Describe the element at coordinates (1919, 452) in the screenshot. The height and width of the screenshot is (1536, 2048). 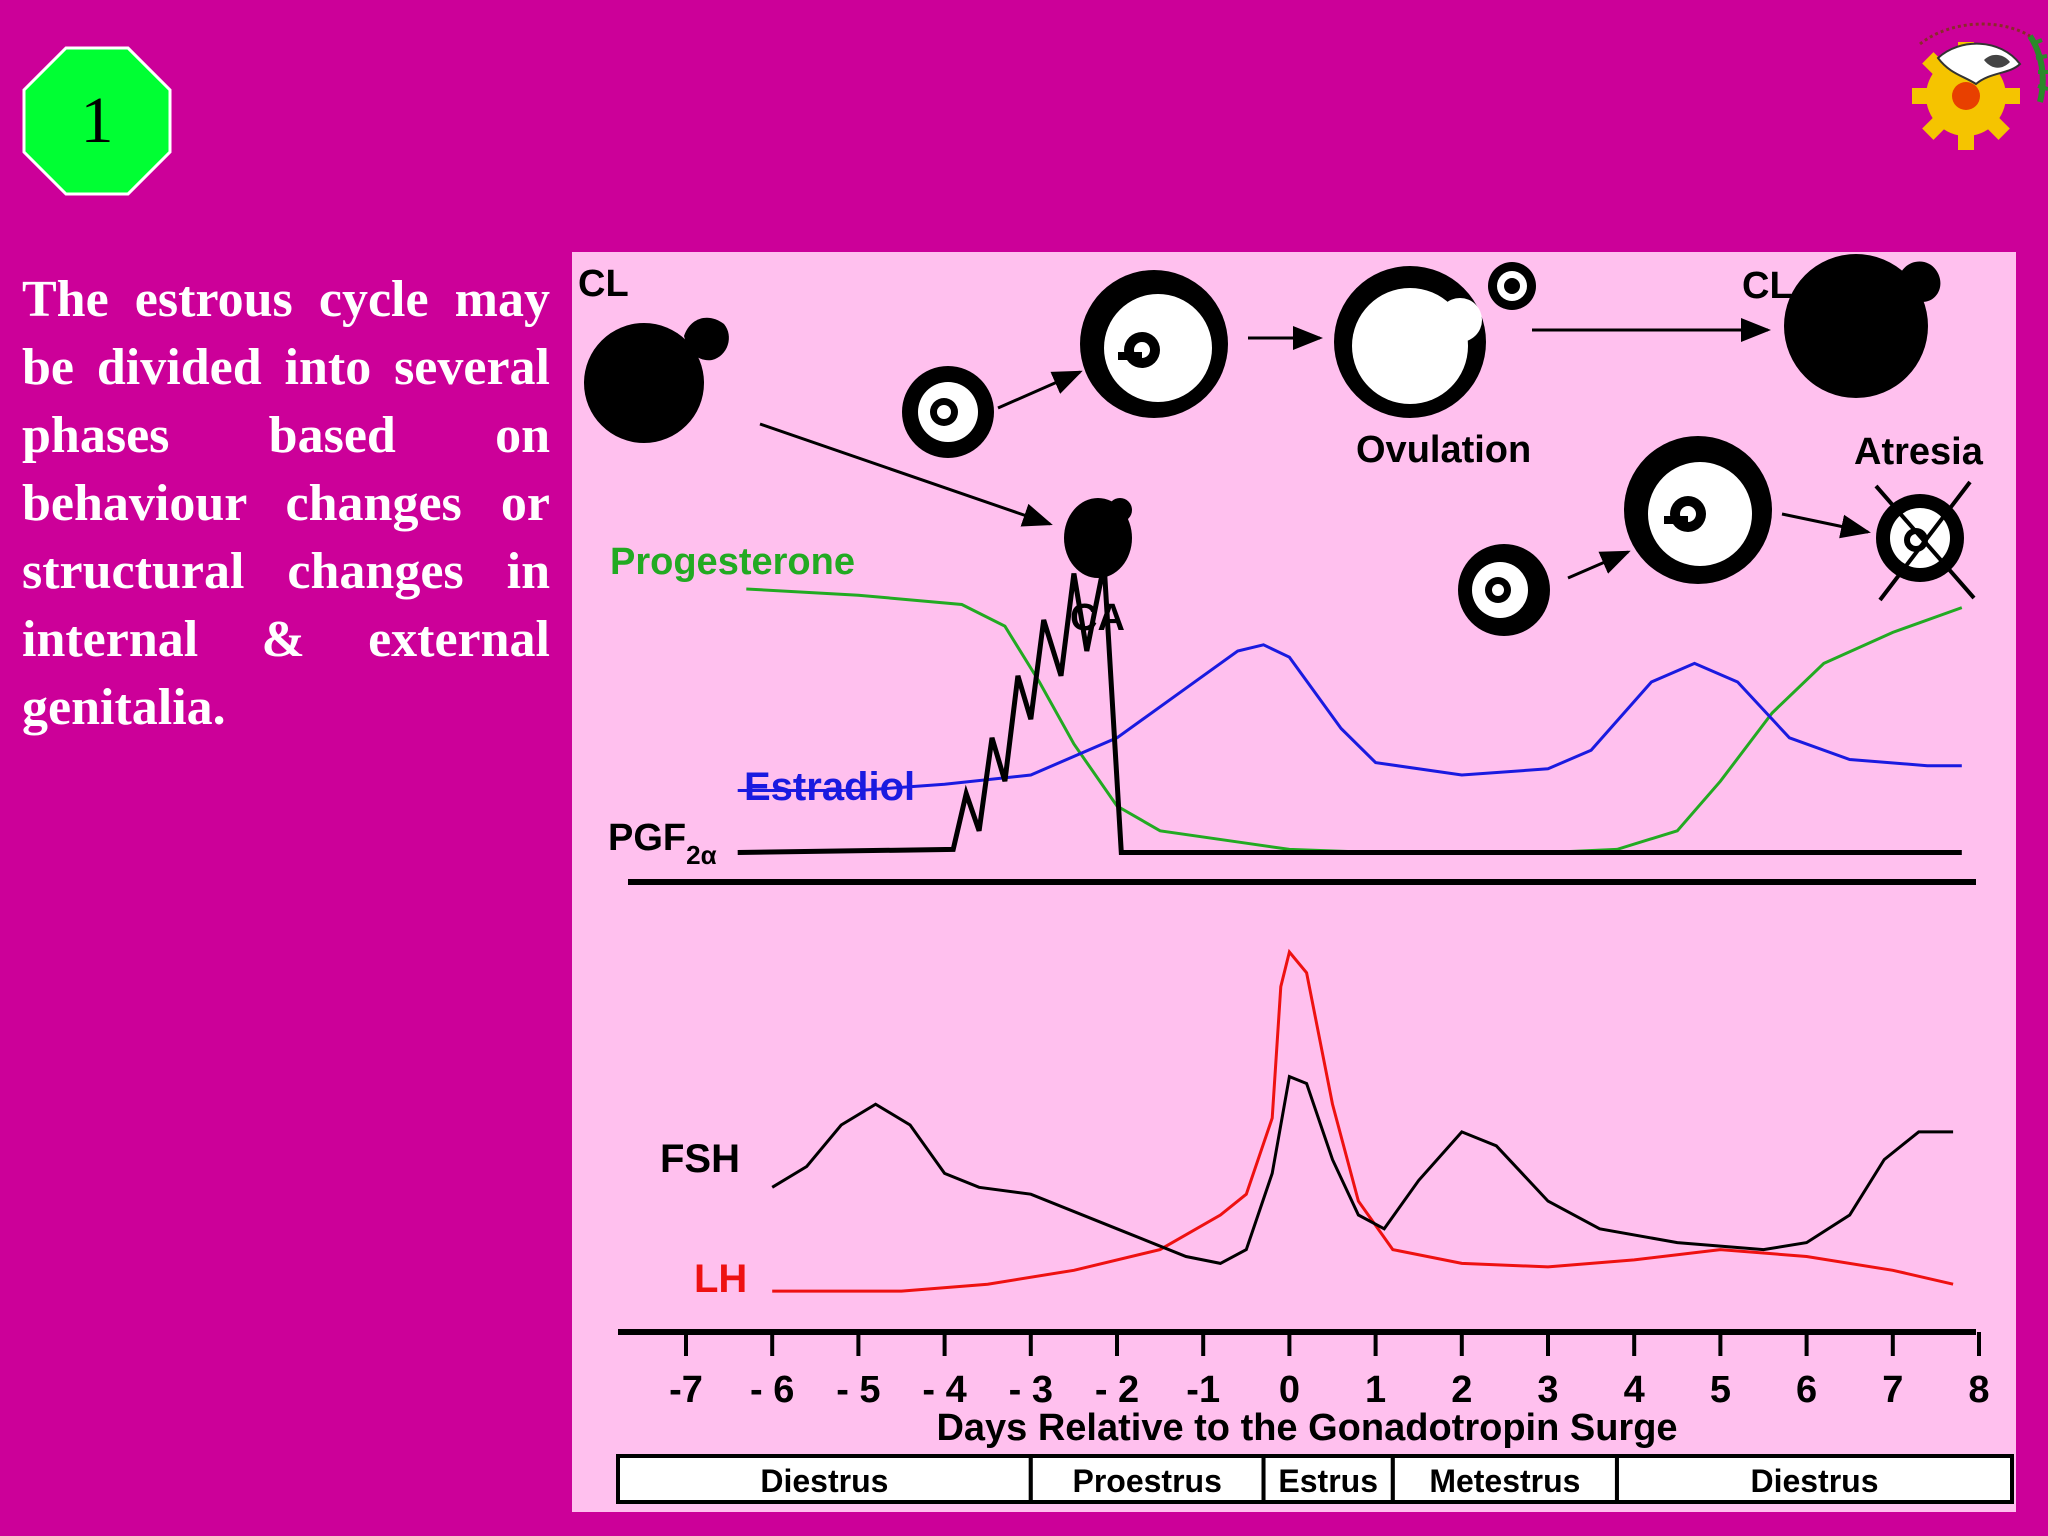
I see `atresia-label: Atresia` at that location.